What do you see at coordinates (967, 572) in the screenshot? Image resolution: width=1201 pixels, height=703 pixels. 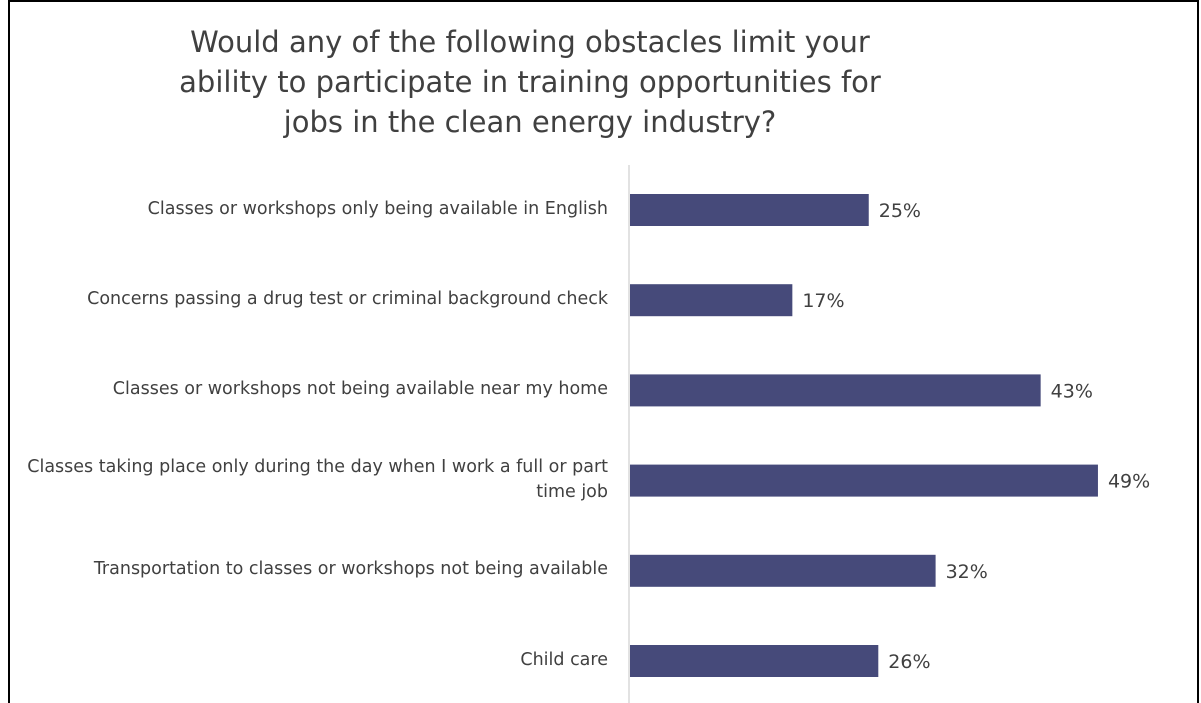 I see `data-label: 32%` at bounding box center [967, 572].